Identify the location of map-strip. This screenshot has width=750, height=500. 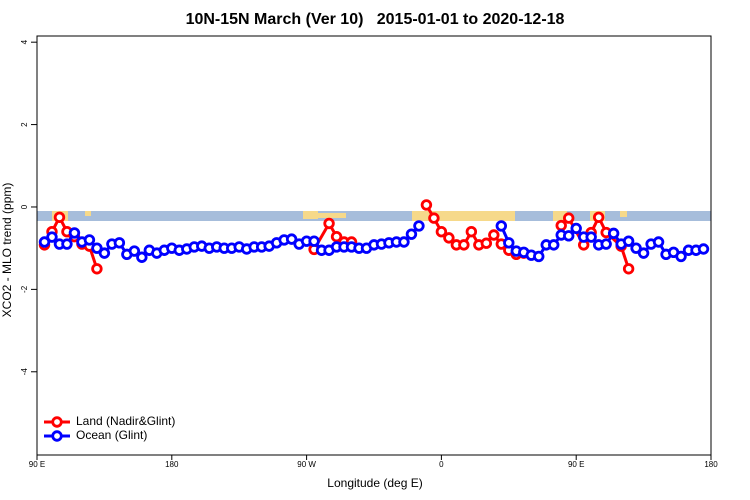
(374, 216).